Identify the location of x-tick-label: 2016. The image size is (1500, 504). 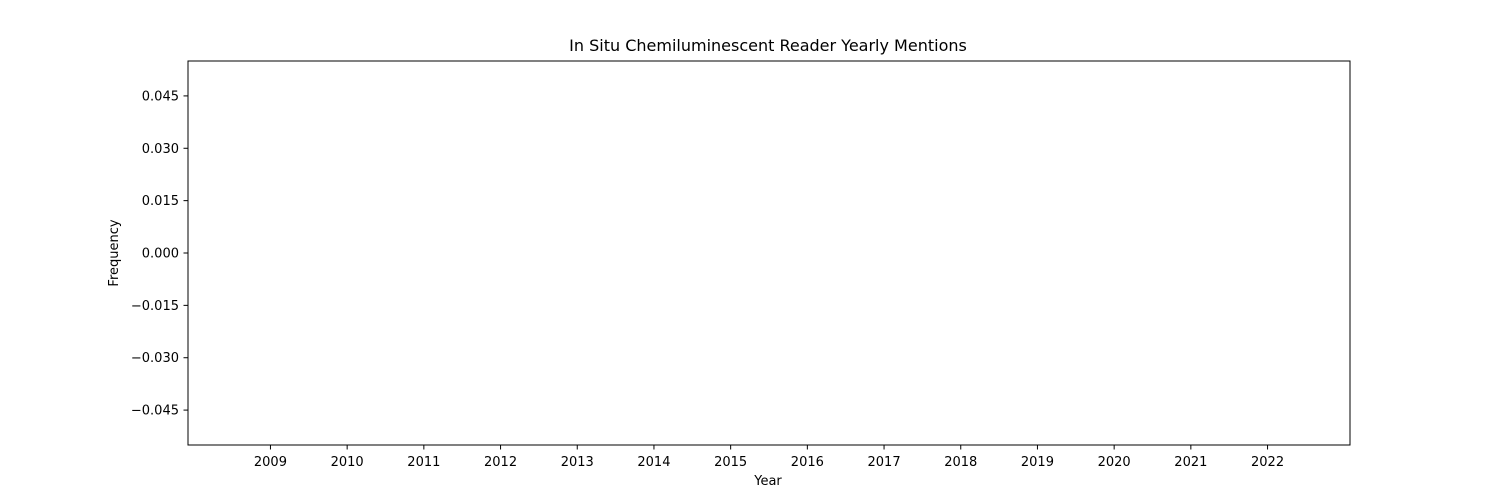
(807, 462).